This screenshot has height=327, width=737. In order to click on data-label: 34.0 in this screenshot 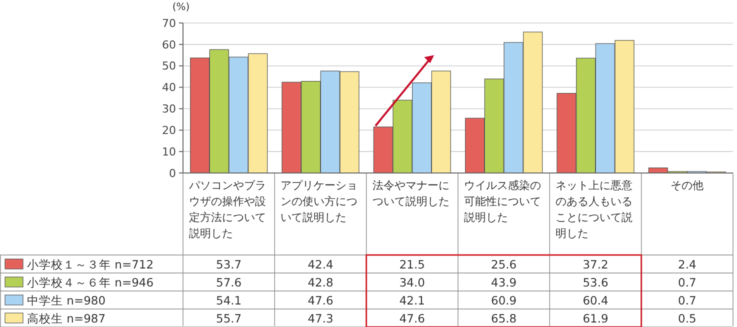, I will do `click(412, 283)`.